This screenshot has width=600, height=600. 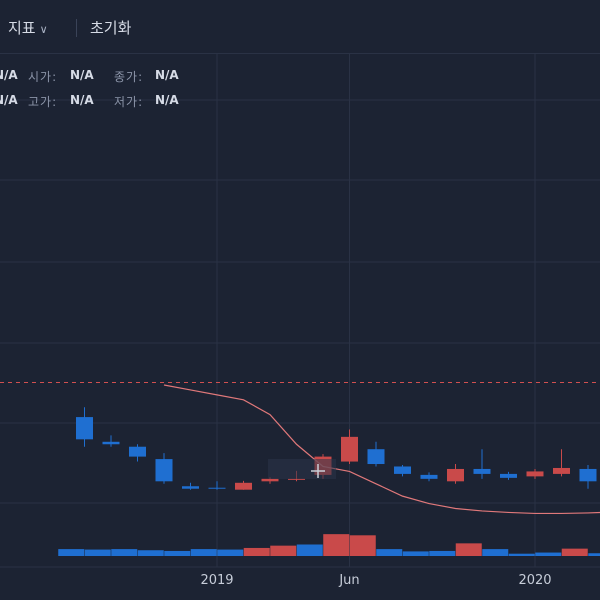 What do you see at coordinates (167, 100) in the screenshot?
I see `legend-value-low: N/A` at bounding box center [167, 100].